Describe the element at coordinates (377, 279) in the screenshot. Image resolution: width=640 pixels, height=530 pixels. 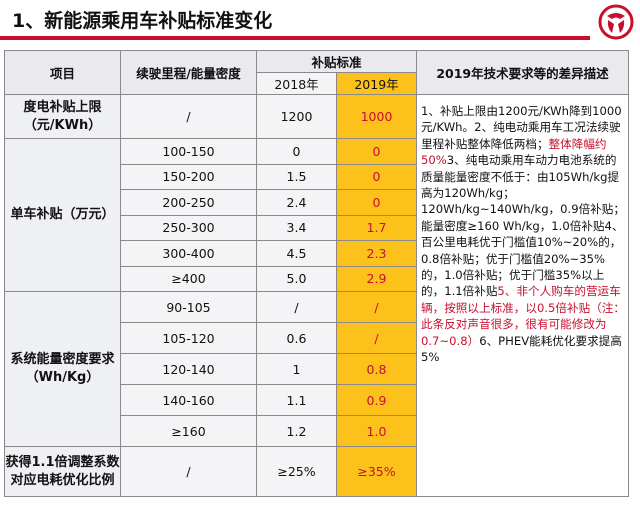
I see `vehicle-2019-cell: 2.9` at that location.